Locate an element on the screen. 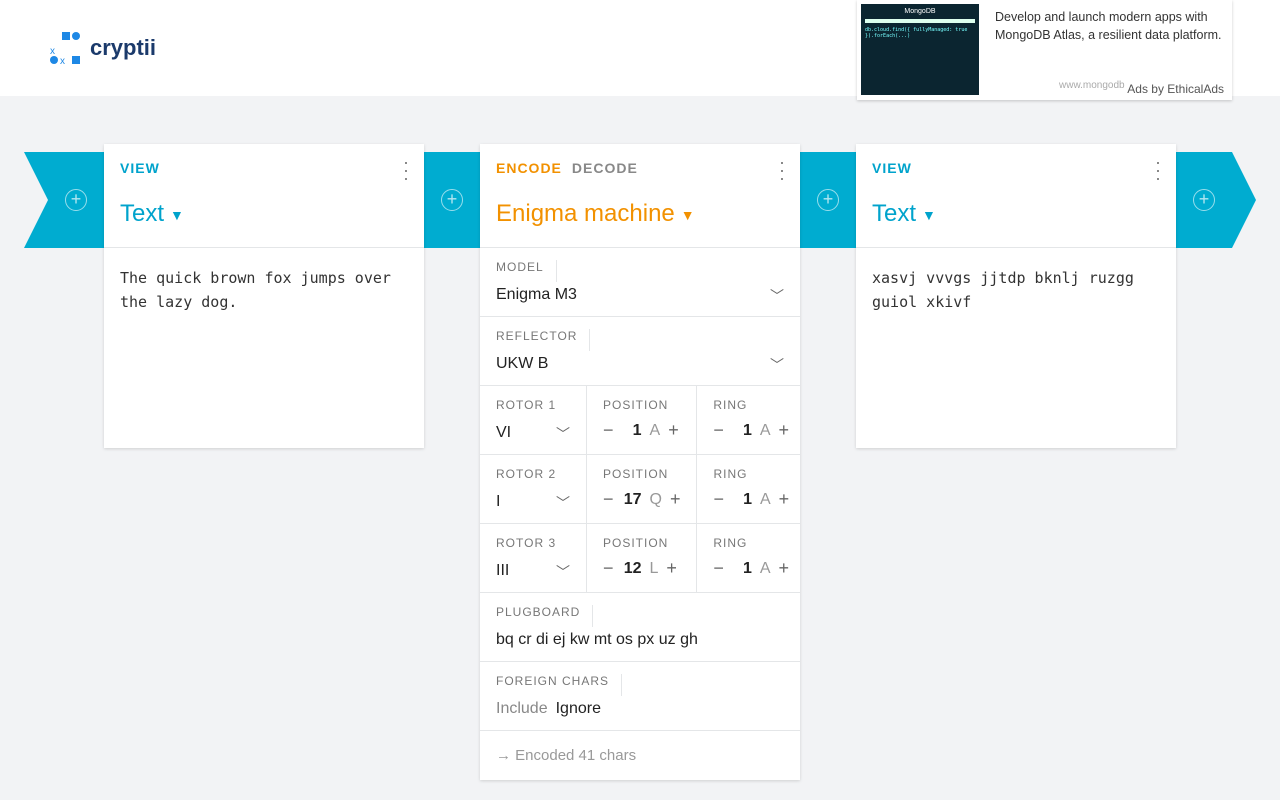 The image size is (1280, 800). foreign-ignore-option: Ignore is located at coordinates (578, 708).